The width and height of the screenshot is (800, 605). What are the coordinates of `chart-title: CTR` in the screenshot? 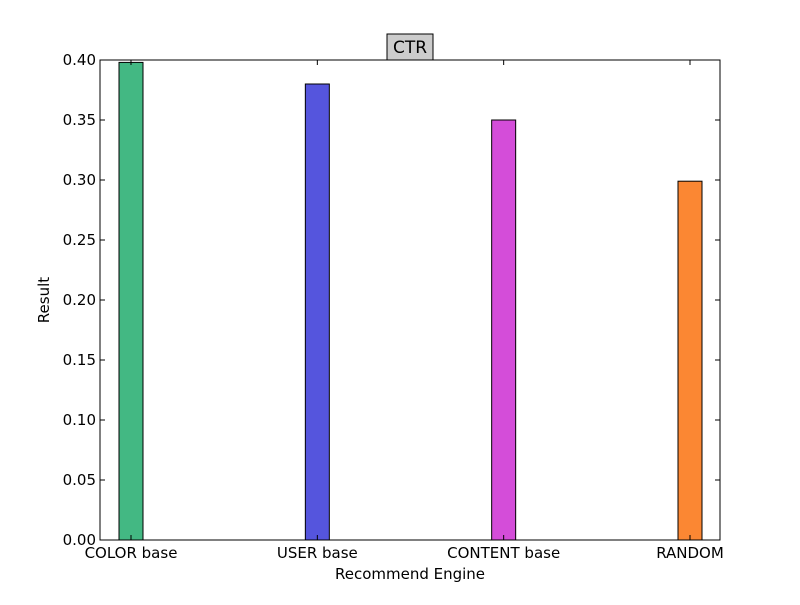 It's located at (410, 48).